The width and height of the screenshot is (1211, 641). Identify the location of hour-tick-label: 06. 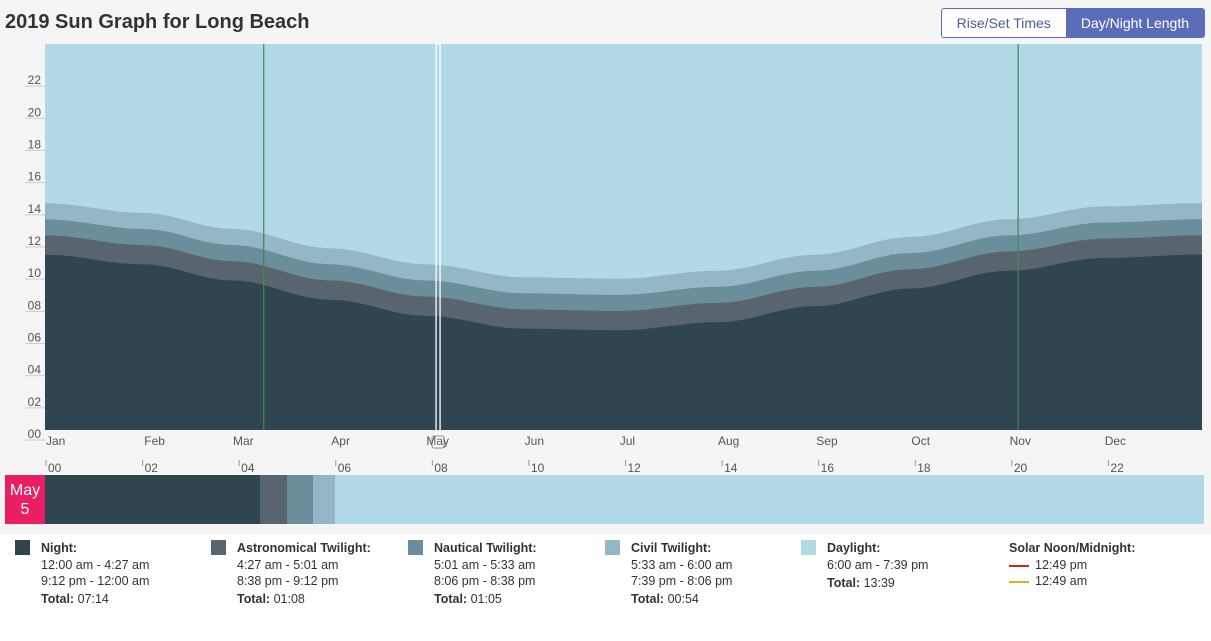
(345, 468).